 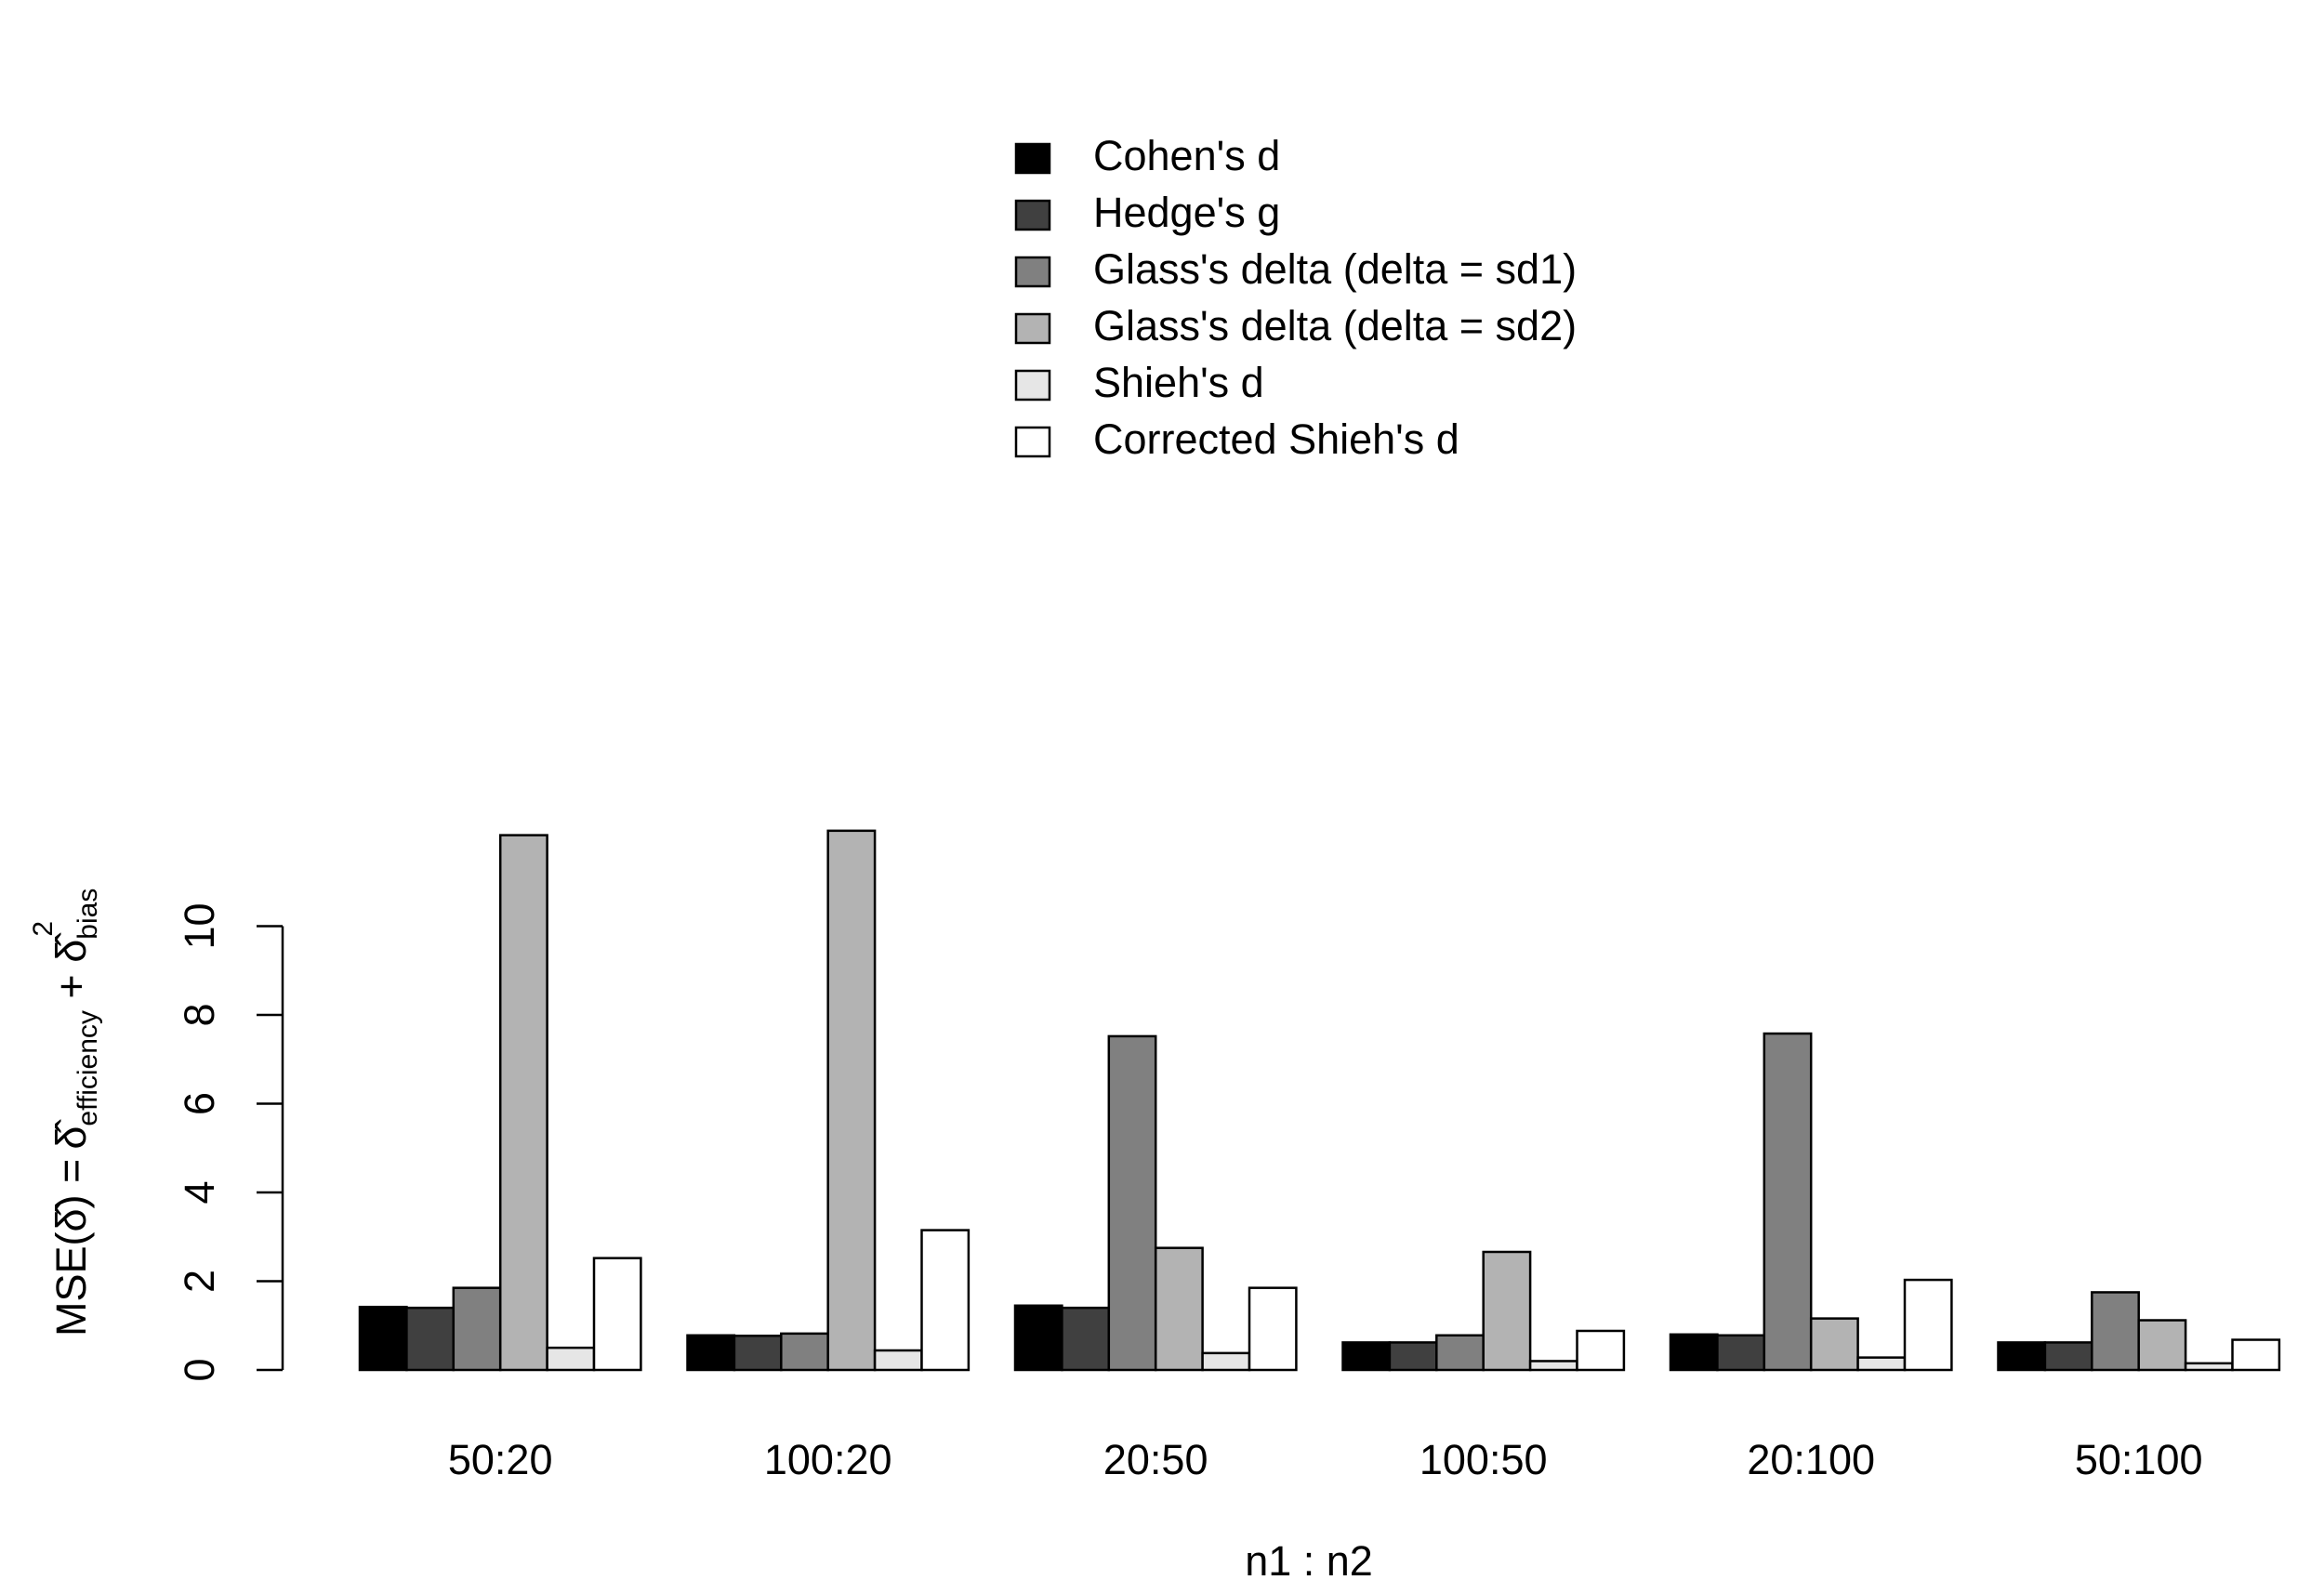 I want to click on y-tick-label-1: 2, so click(x=199, y=1281).